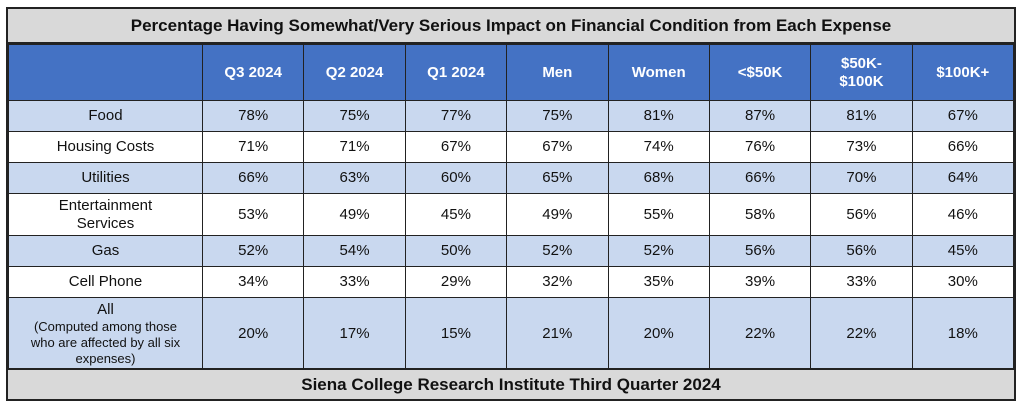 The image size is (1024, 409). Describe the element at coordinates (658, 72) in the screenshot. I see `column-header: Women` at that location.